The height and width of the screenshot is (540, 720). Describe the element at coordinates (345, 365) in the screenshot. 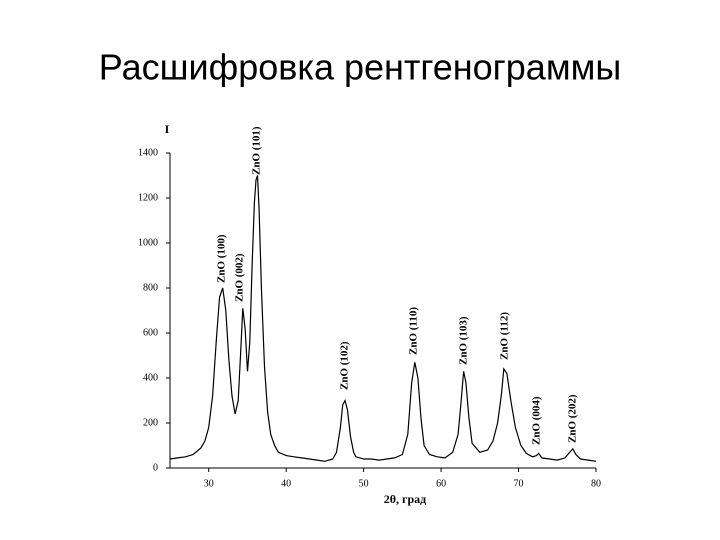

I see `peak-annotation: ZnO (102)` at that location.